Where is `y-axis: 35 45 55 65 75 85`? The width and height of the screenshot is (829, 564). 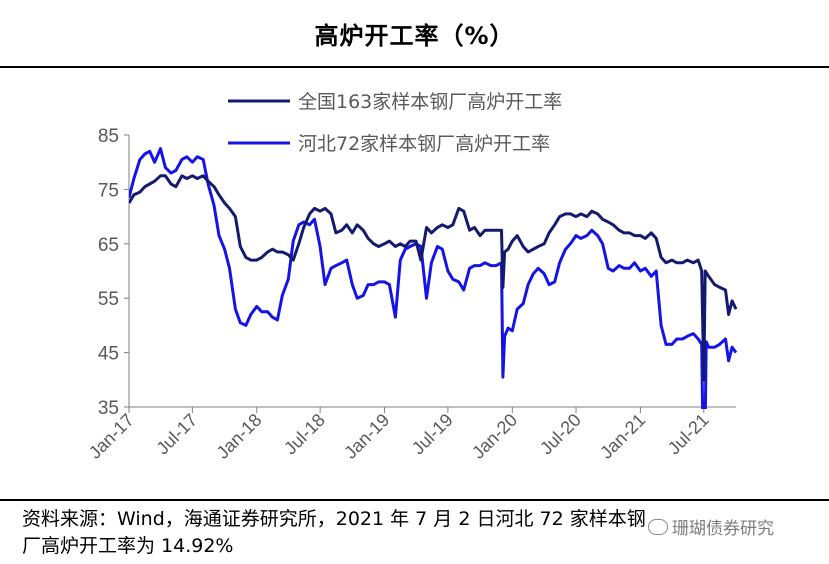 y-axis: 35 45 55 65 75 85 is located at coordinates (114, 272).